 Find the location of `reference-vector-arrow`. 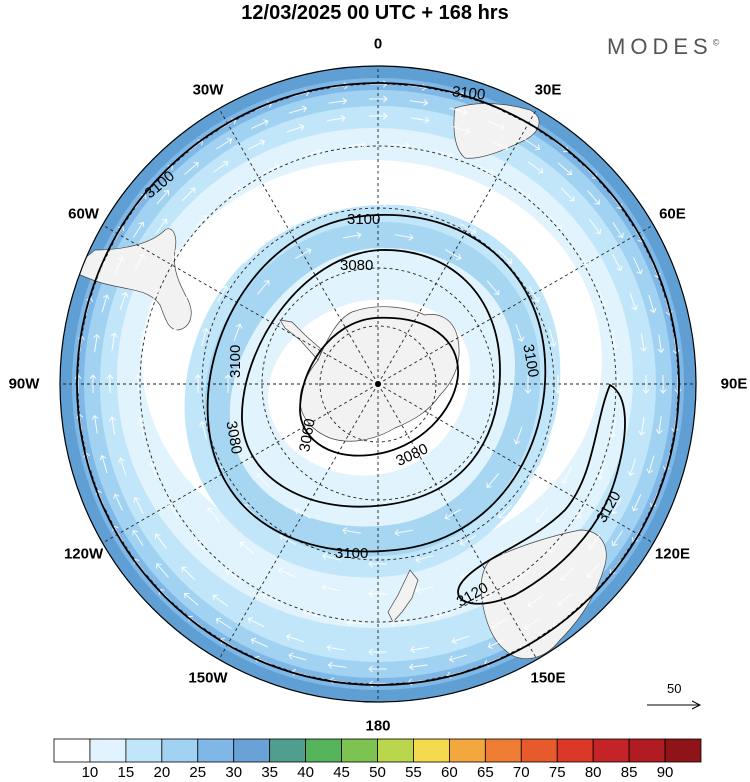

reference-vector-arrow is located at coordinates (674, 705).